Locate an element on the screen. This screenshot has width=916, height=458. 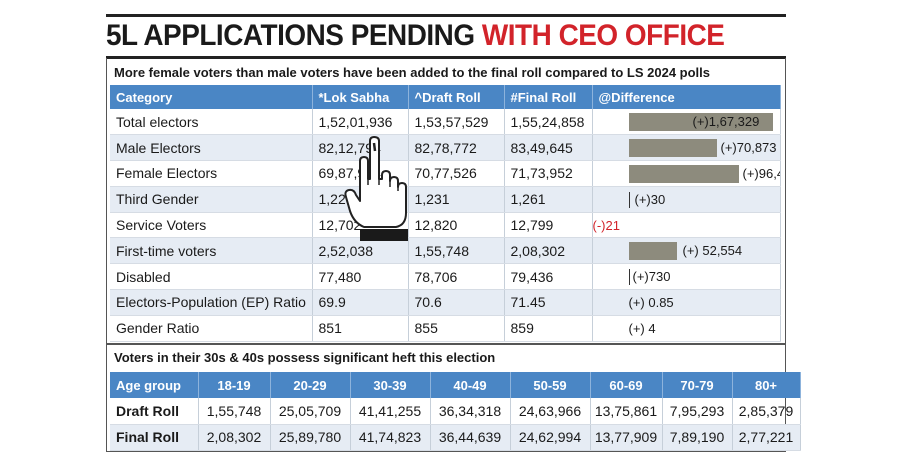
top-rule is located at coordinates (446, 15).